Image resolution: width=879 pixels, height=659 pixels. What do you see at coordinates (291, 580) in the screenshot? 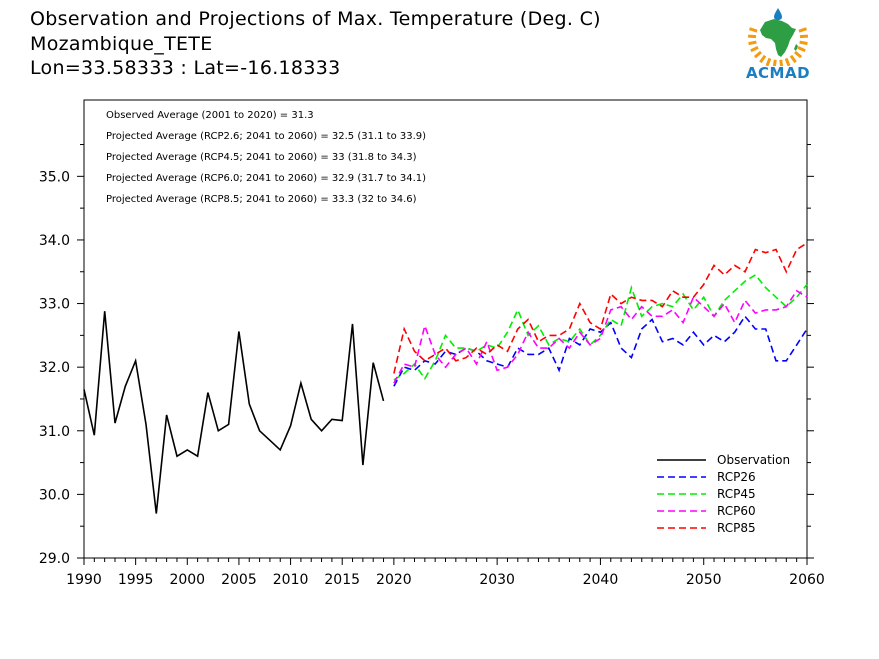
I see `x-tick-label: 2010` at bounding box center [291, 580].